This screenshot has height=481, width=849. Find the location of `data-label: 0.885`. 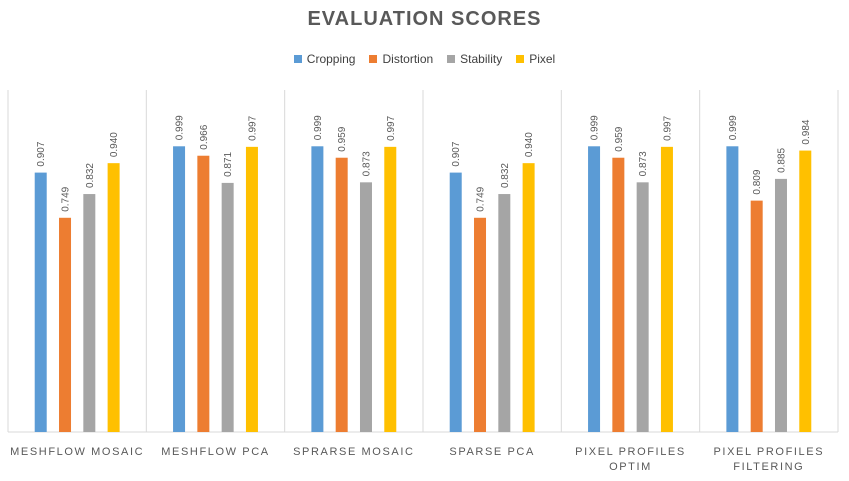

data-label: 0.885 is located at coordinates (781, 159).